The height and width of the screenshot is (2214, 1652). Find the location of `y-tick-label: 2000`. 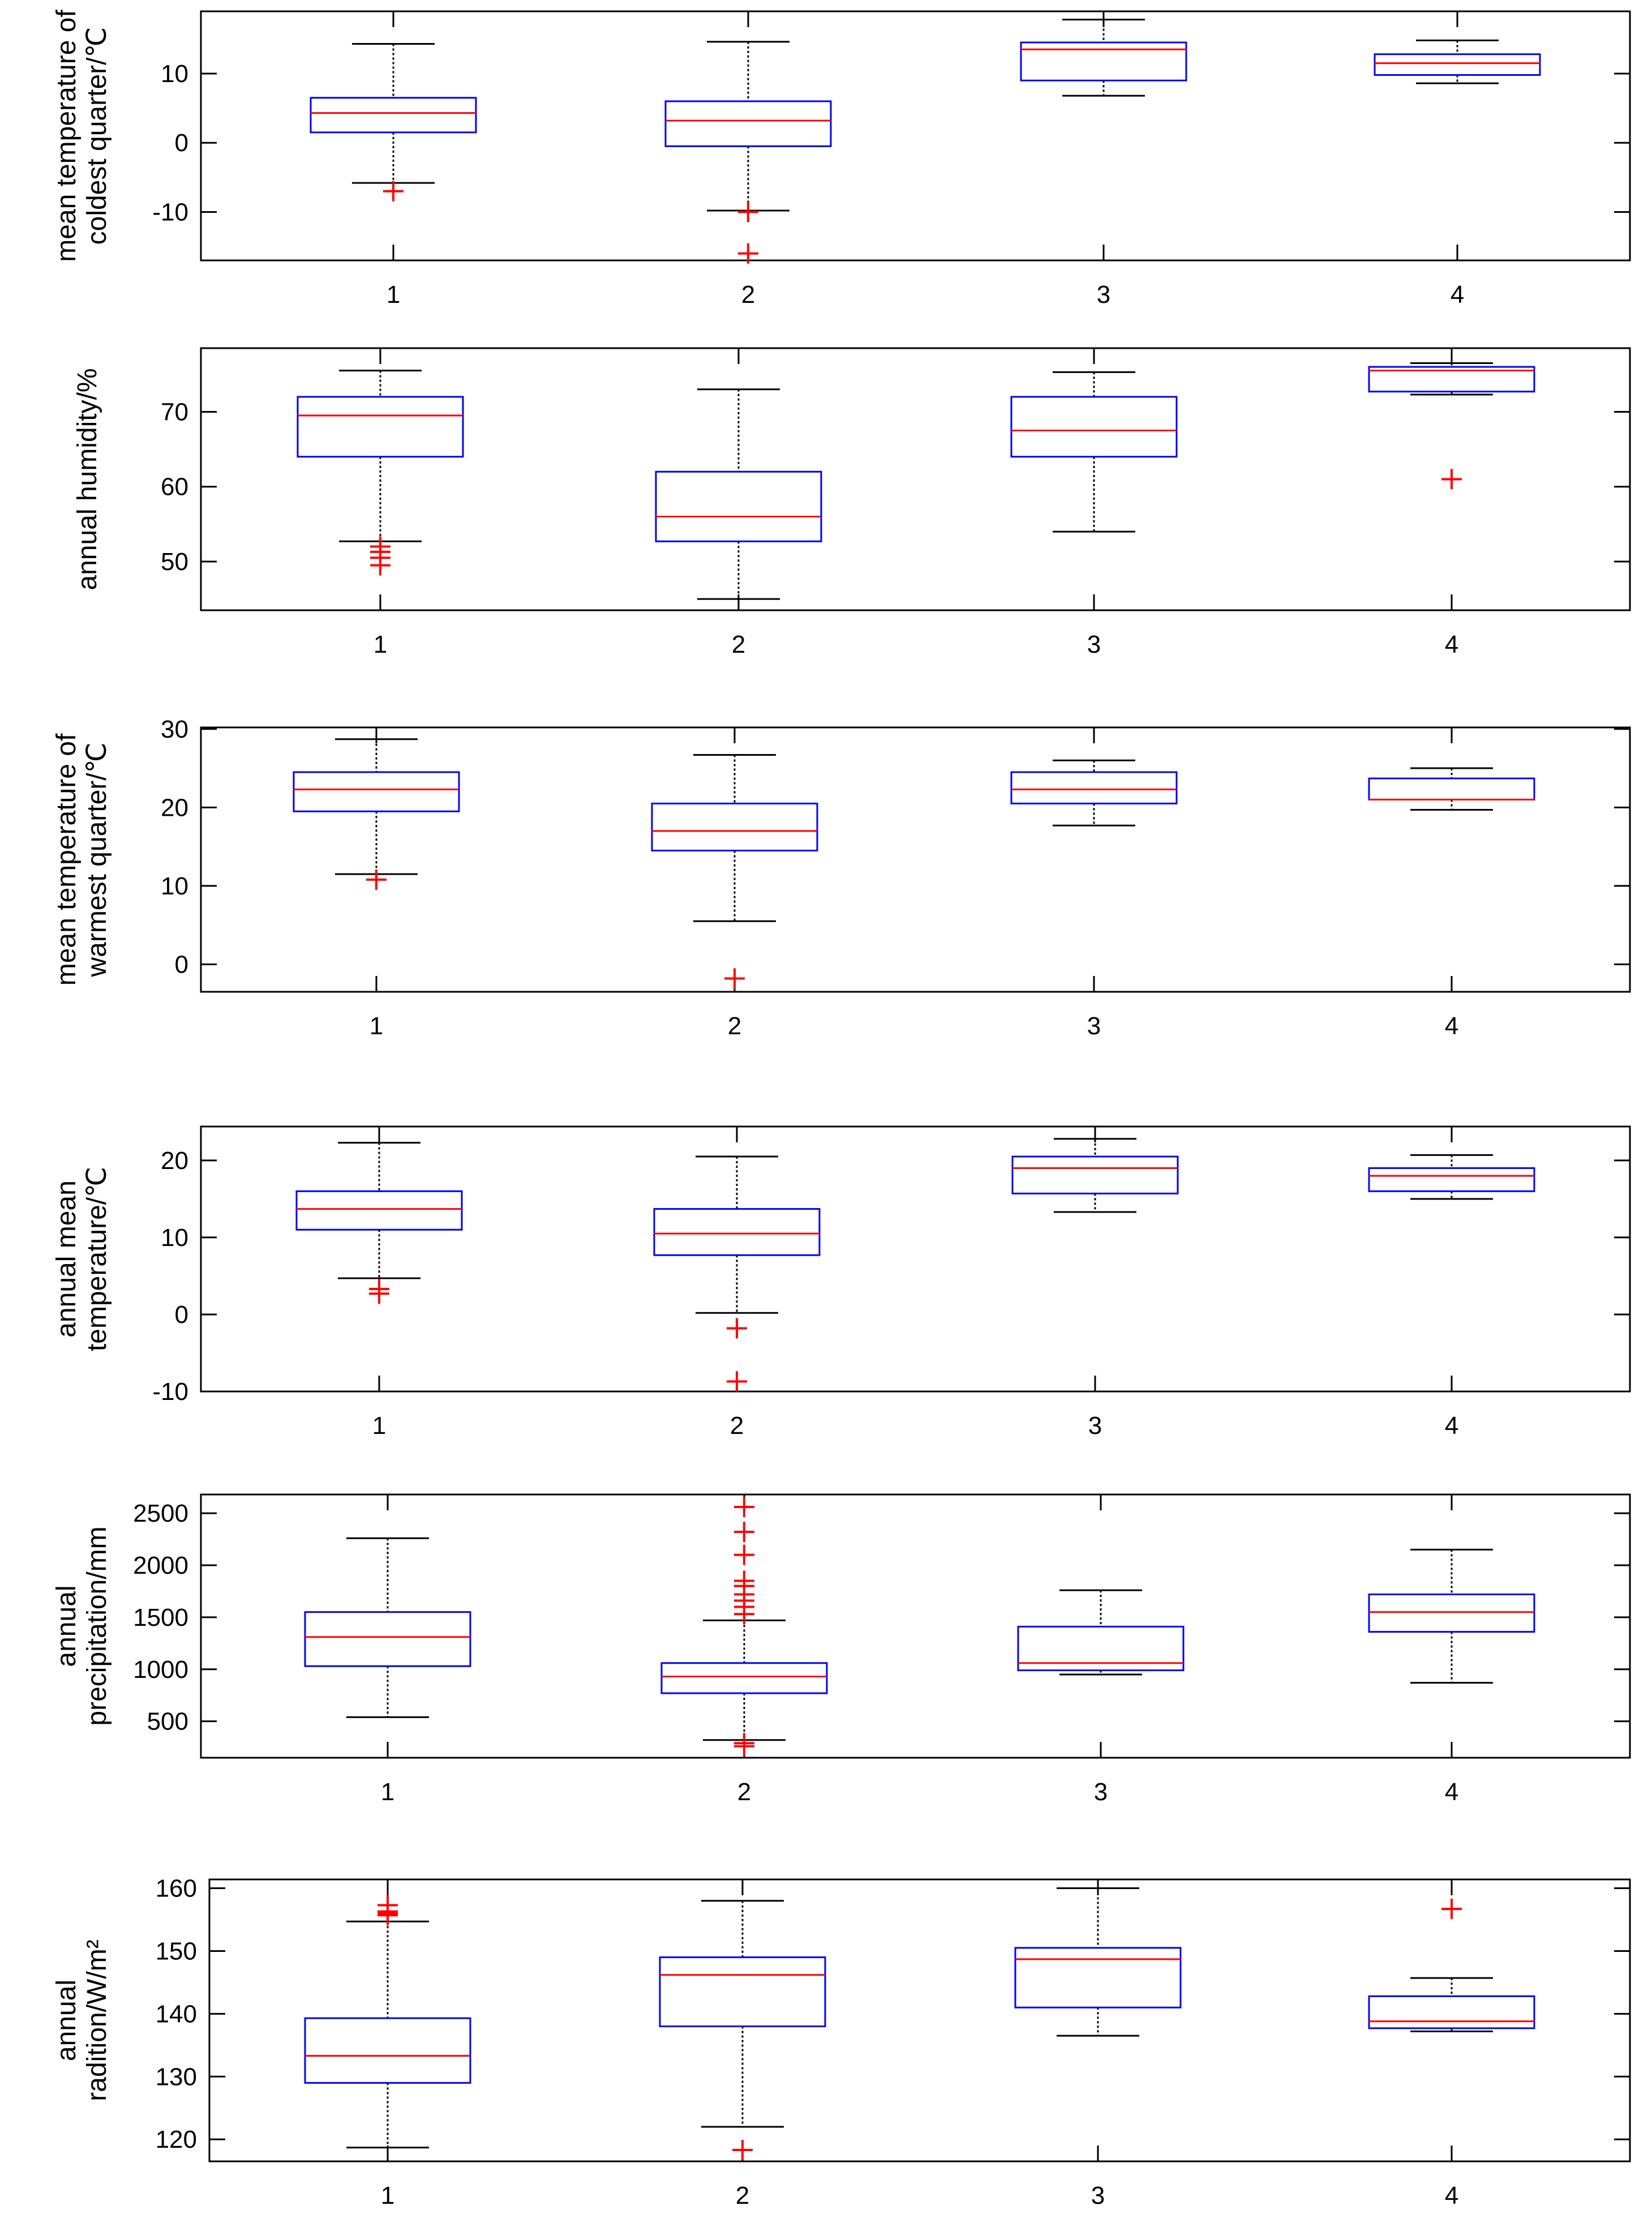

y-tick-label: 2000 is located at coordinates (160, 1565).